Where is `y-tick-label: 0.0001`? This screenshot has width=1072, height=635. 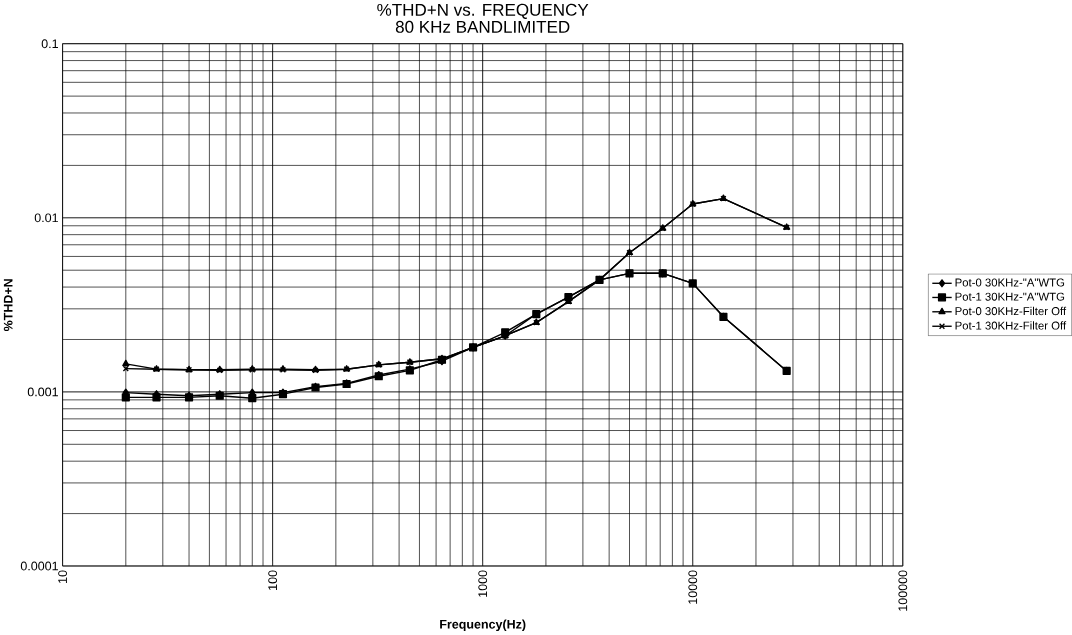 y-tick-label: 0.0001 is located at coordinates (39, 566).